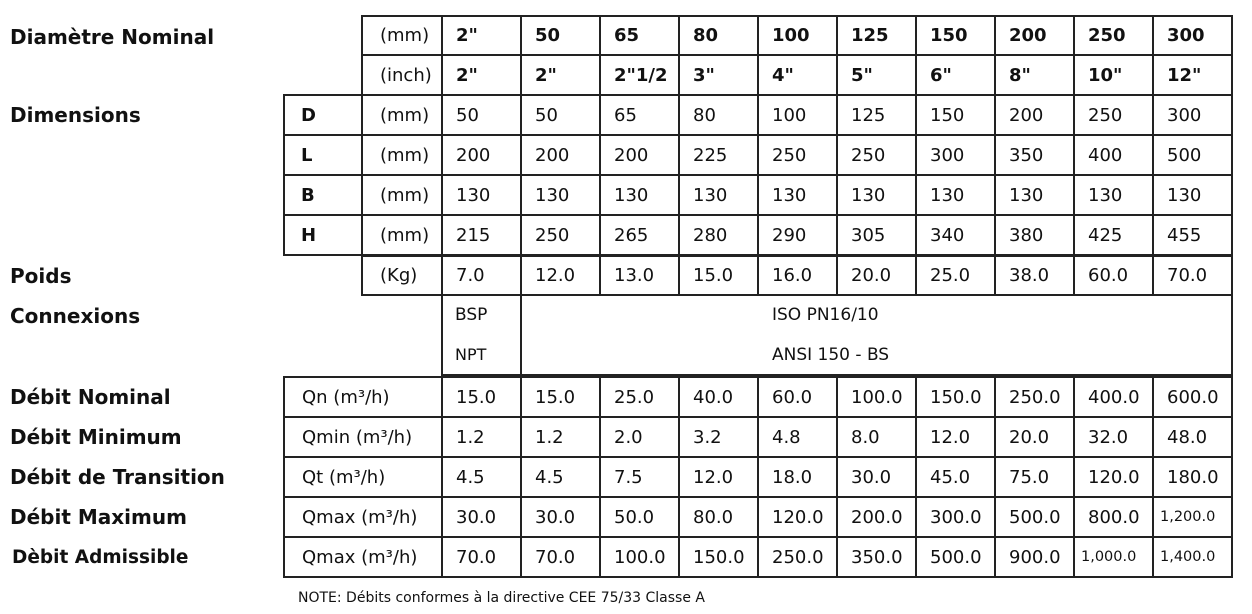 The height and width of the screenshot is (614, 1252). I want to click on dimension-letter-cell: H, so click(323, 235).